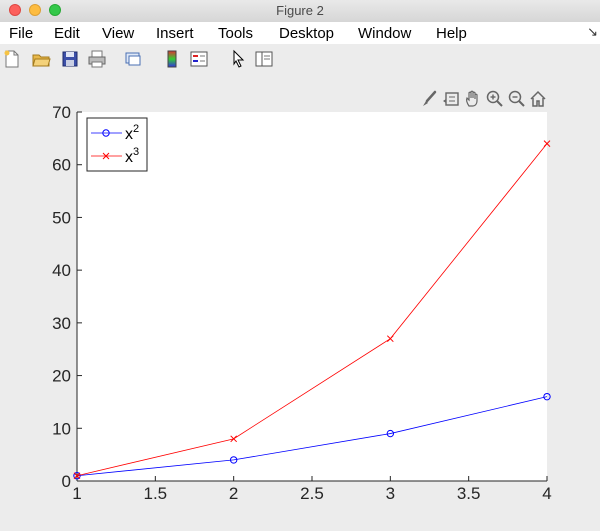  I want to click on minimize-window-button, so click(35, 10).